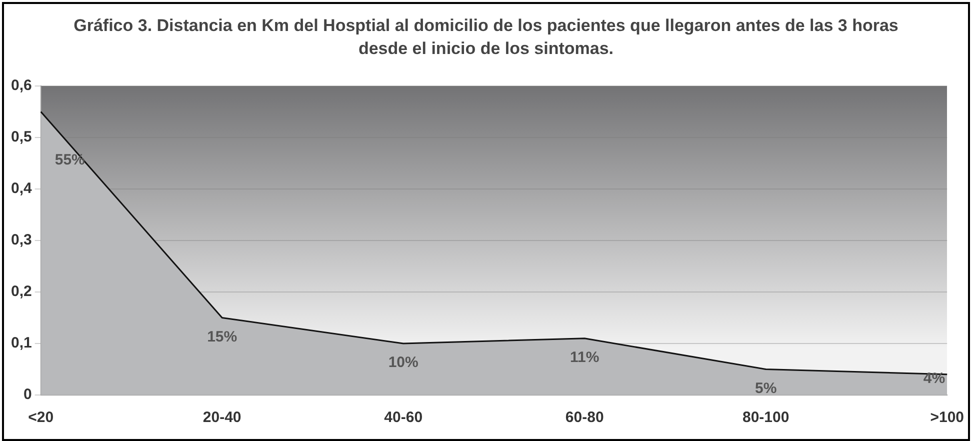 This screenshot has width=972, height=441. What do you see at coordinates (69, 160) in the screenshot?
I see `data-label: 55%` at bounding box center [69, 160].